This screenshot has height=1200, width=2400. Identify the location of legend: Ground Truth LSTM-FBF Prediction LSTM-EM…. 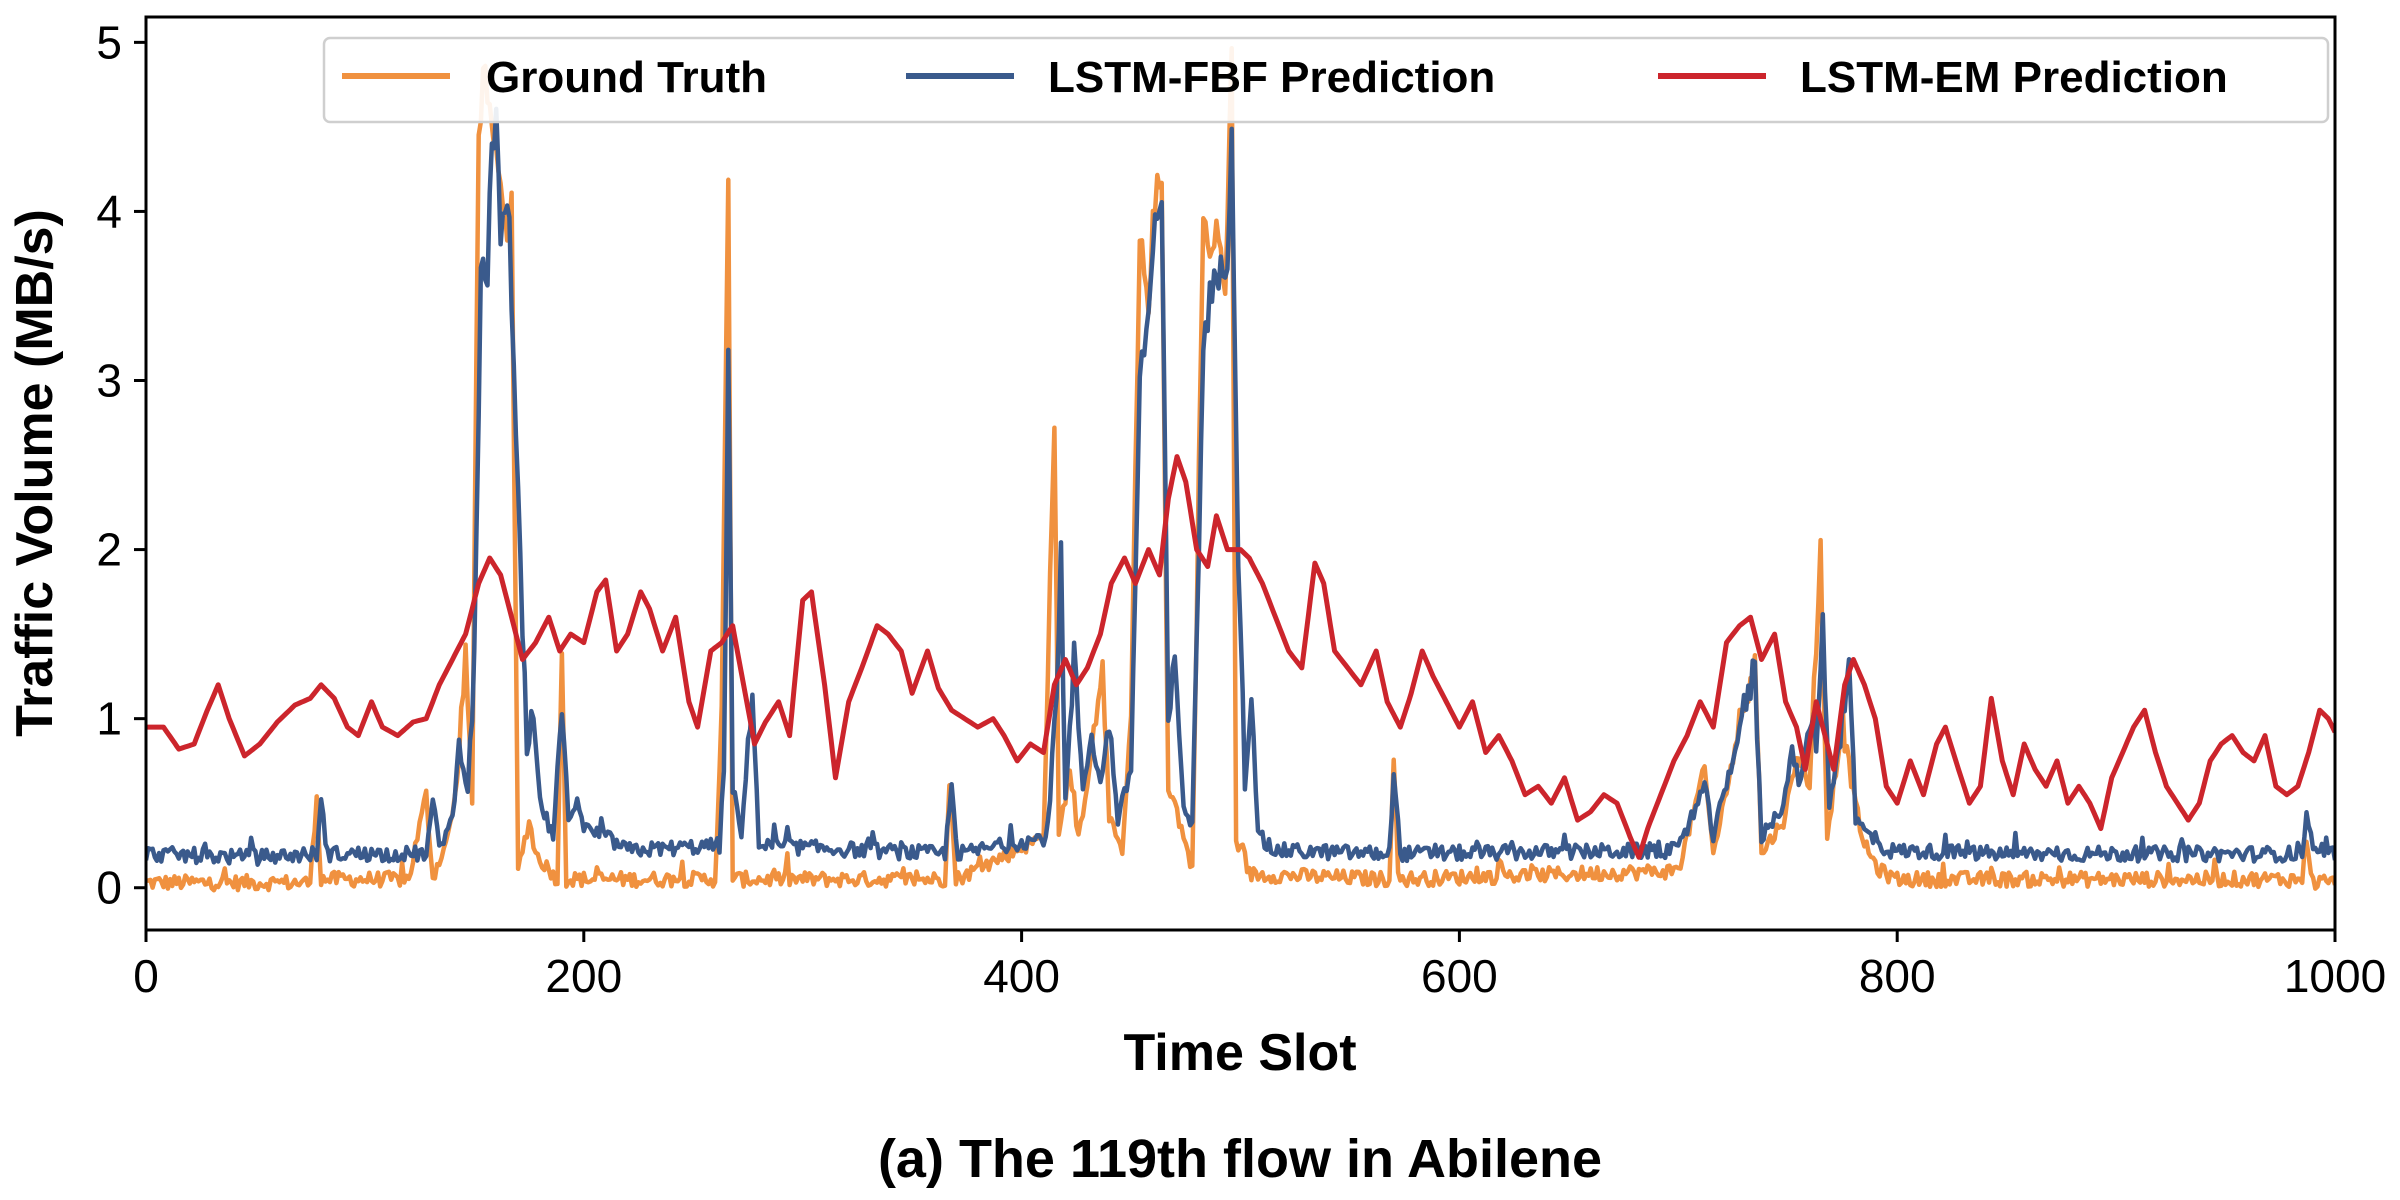
(1326, 80).